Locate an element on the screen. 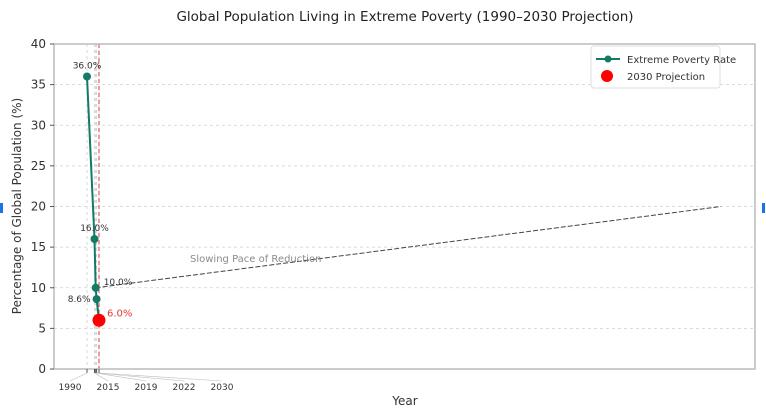  point-value-label: 16.0% is located at coordinates (94, 229).